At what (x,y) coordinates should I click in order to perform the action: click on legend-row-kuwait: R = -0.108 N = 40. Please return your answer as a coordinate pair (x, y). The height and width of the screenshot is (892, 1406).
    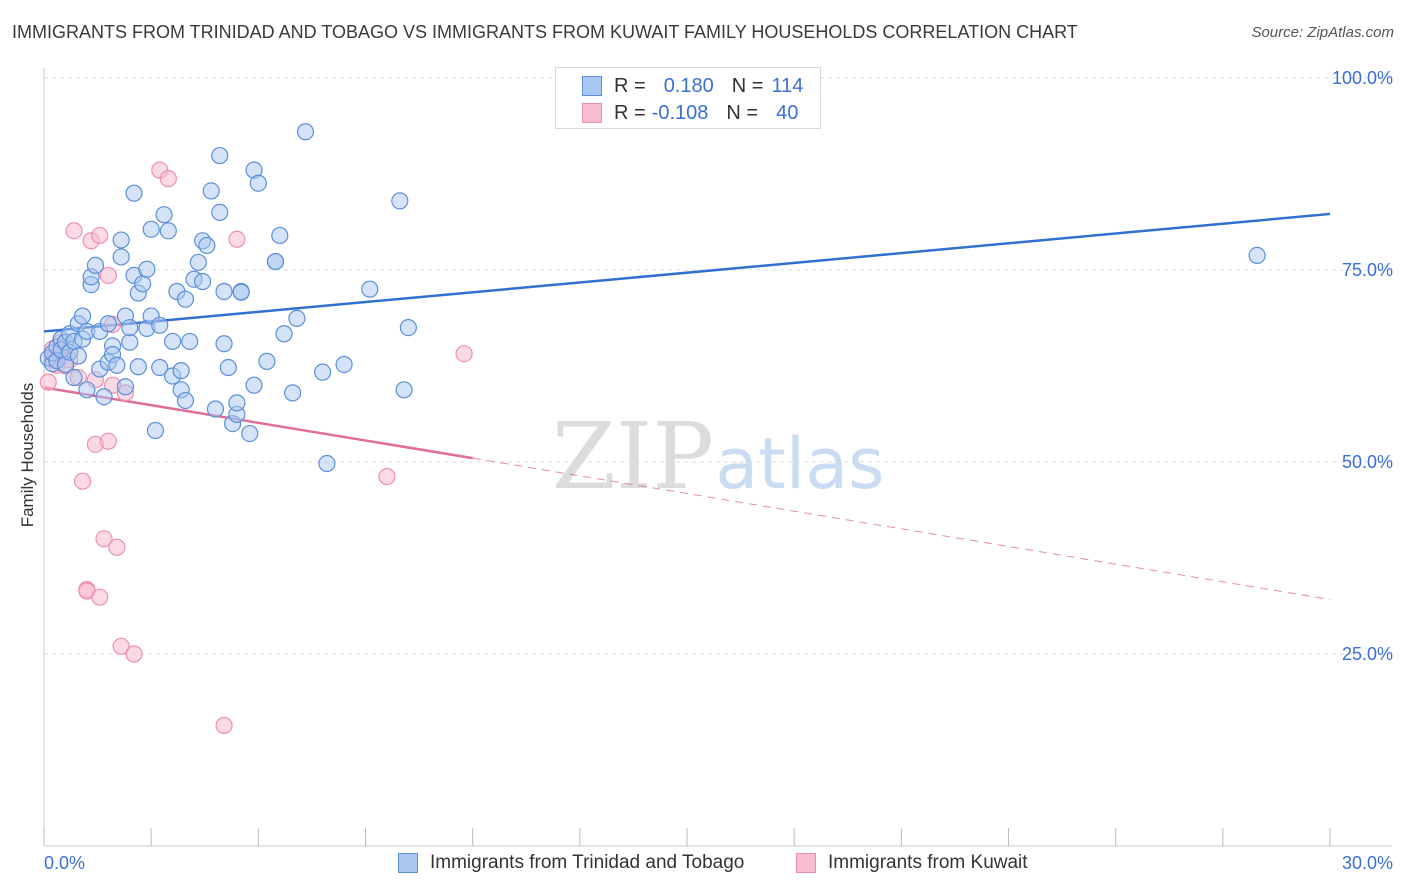
    Looking at the image, I should click on (690, 113).